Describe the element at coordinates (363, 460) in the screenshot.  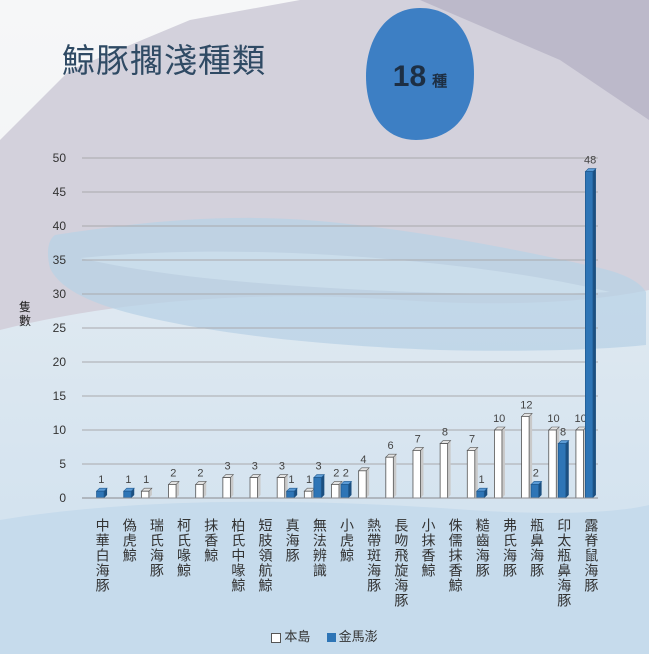
I see `data-label: 4` at that location.